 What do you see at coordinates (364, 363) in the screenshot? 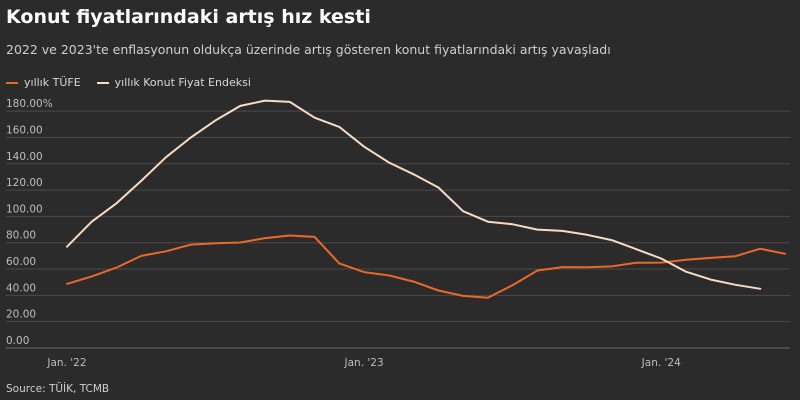
I see `x-tick-label: Jan. '23` at bounding box center [364, 363].